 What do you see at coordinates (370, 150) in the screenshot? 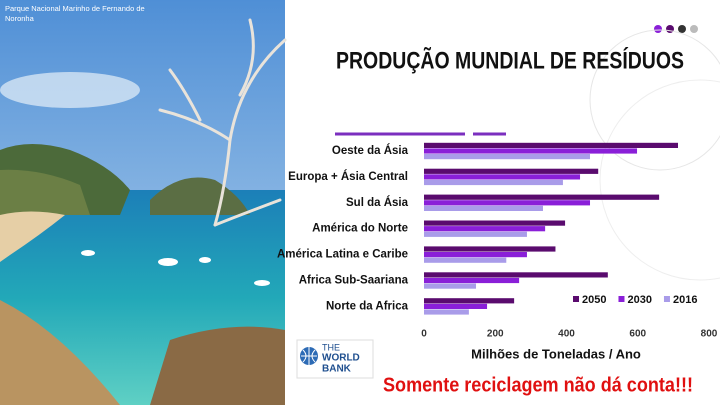
I see `y-tick-label: Oeste da Ásia` at bounding box center [370, 150].